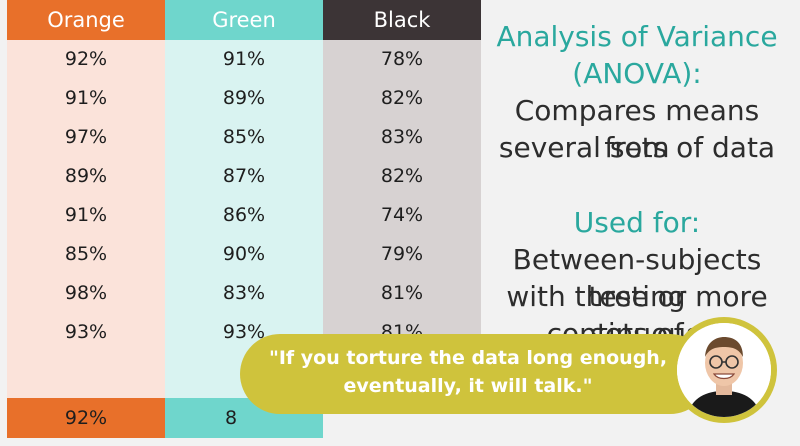  Describe the element at coordinates (86, 59) in the screenshot. I see `table-cell: 92%` at that location.